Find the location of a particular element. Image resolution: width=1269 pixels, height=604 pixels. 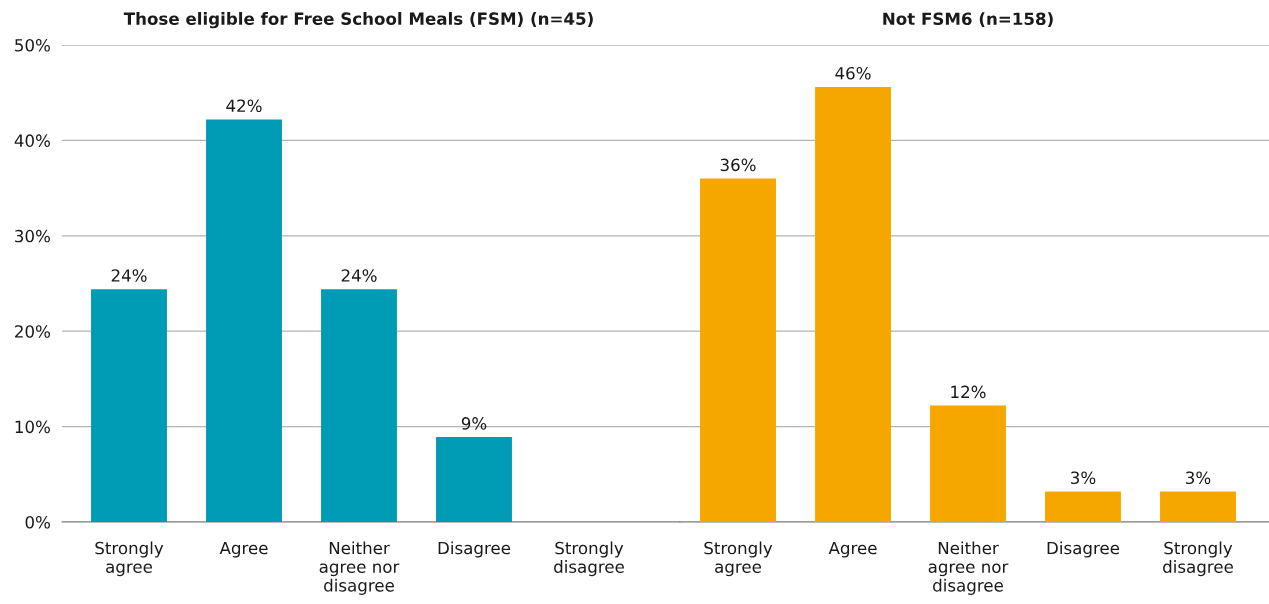

data-label: 12% is located at coordinates (968, 392).